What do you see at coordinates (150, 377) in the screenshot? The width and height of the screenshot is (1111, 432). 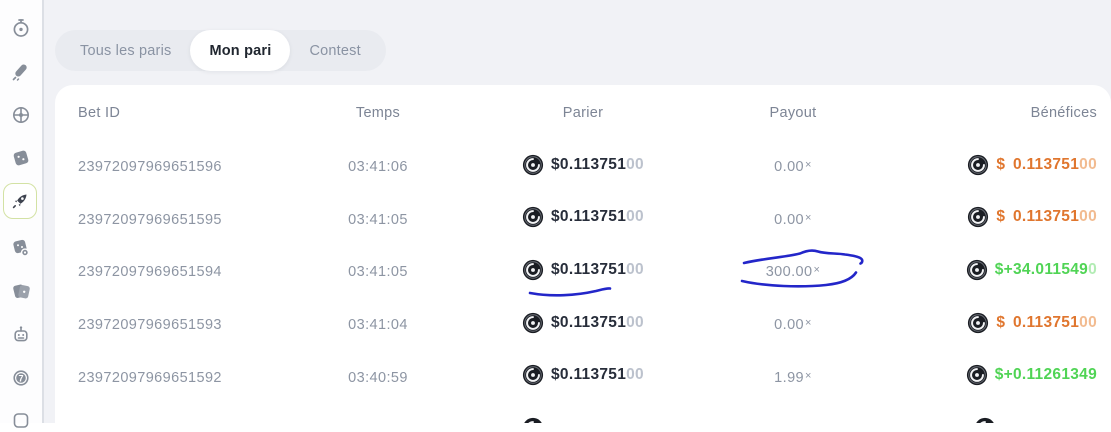 I see `bet-id-cell: 23972097969651592` at bounding box center [150, 377].